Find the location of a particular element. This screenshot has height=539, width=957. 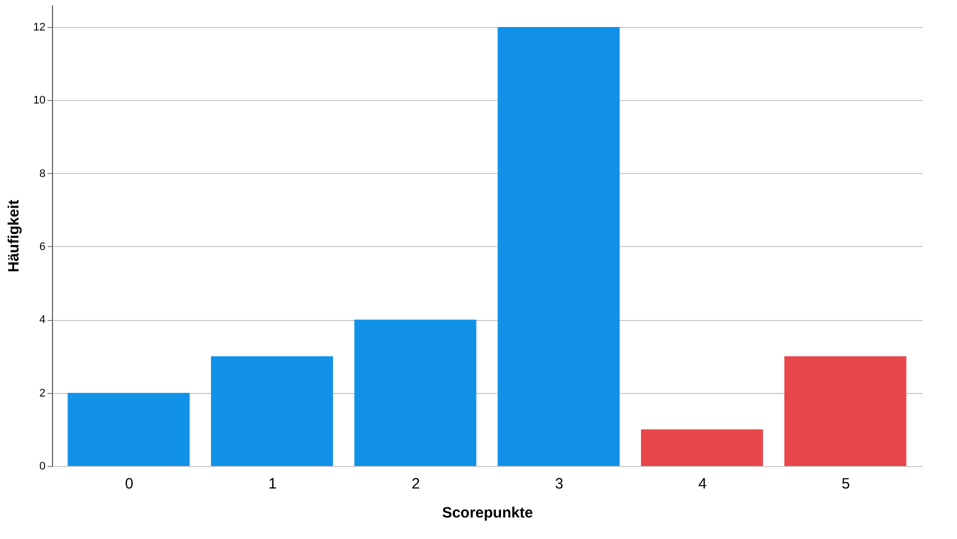

x-tick-label: 1 is located at coordinates (272, 484).